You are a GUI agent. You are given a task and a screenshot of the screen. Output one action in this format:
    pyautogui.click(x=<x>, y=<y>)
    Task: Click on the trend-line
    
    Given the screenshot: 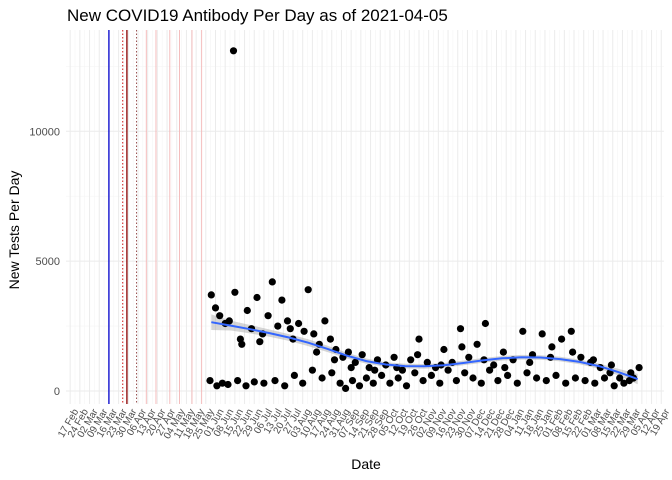 What is the action you would take?
    pyautogui.click(x=425, y=351)
    